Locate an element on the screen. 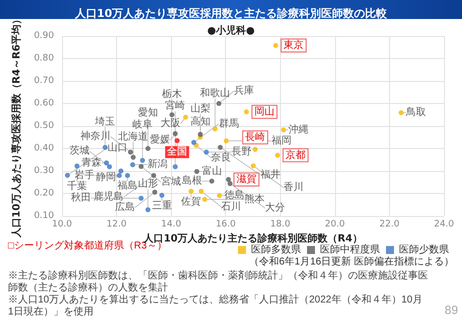 The height and width of the screenshot is (320, 462). data-label: 広島 is located at coordinates (124, 207).